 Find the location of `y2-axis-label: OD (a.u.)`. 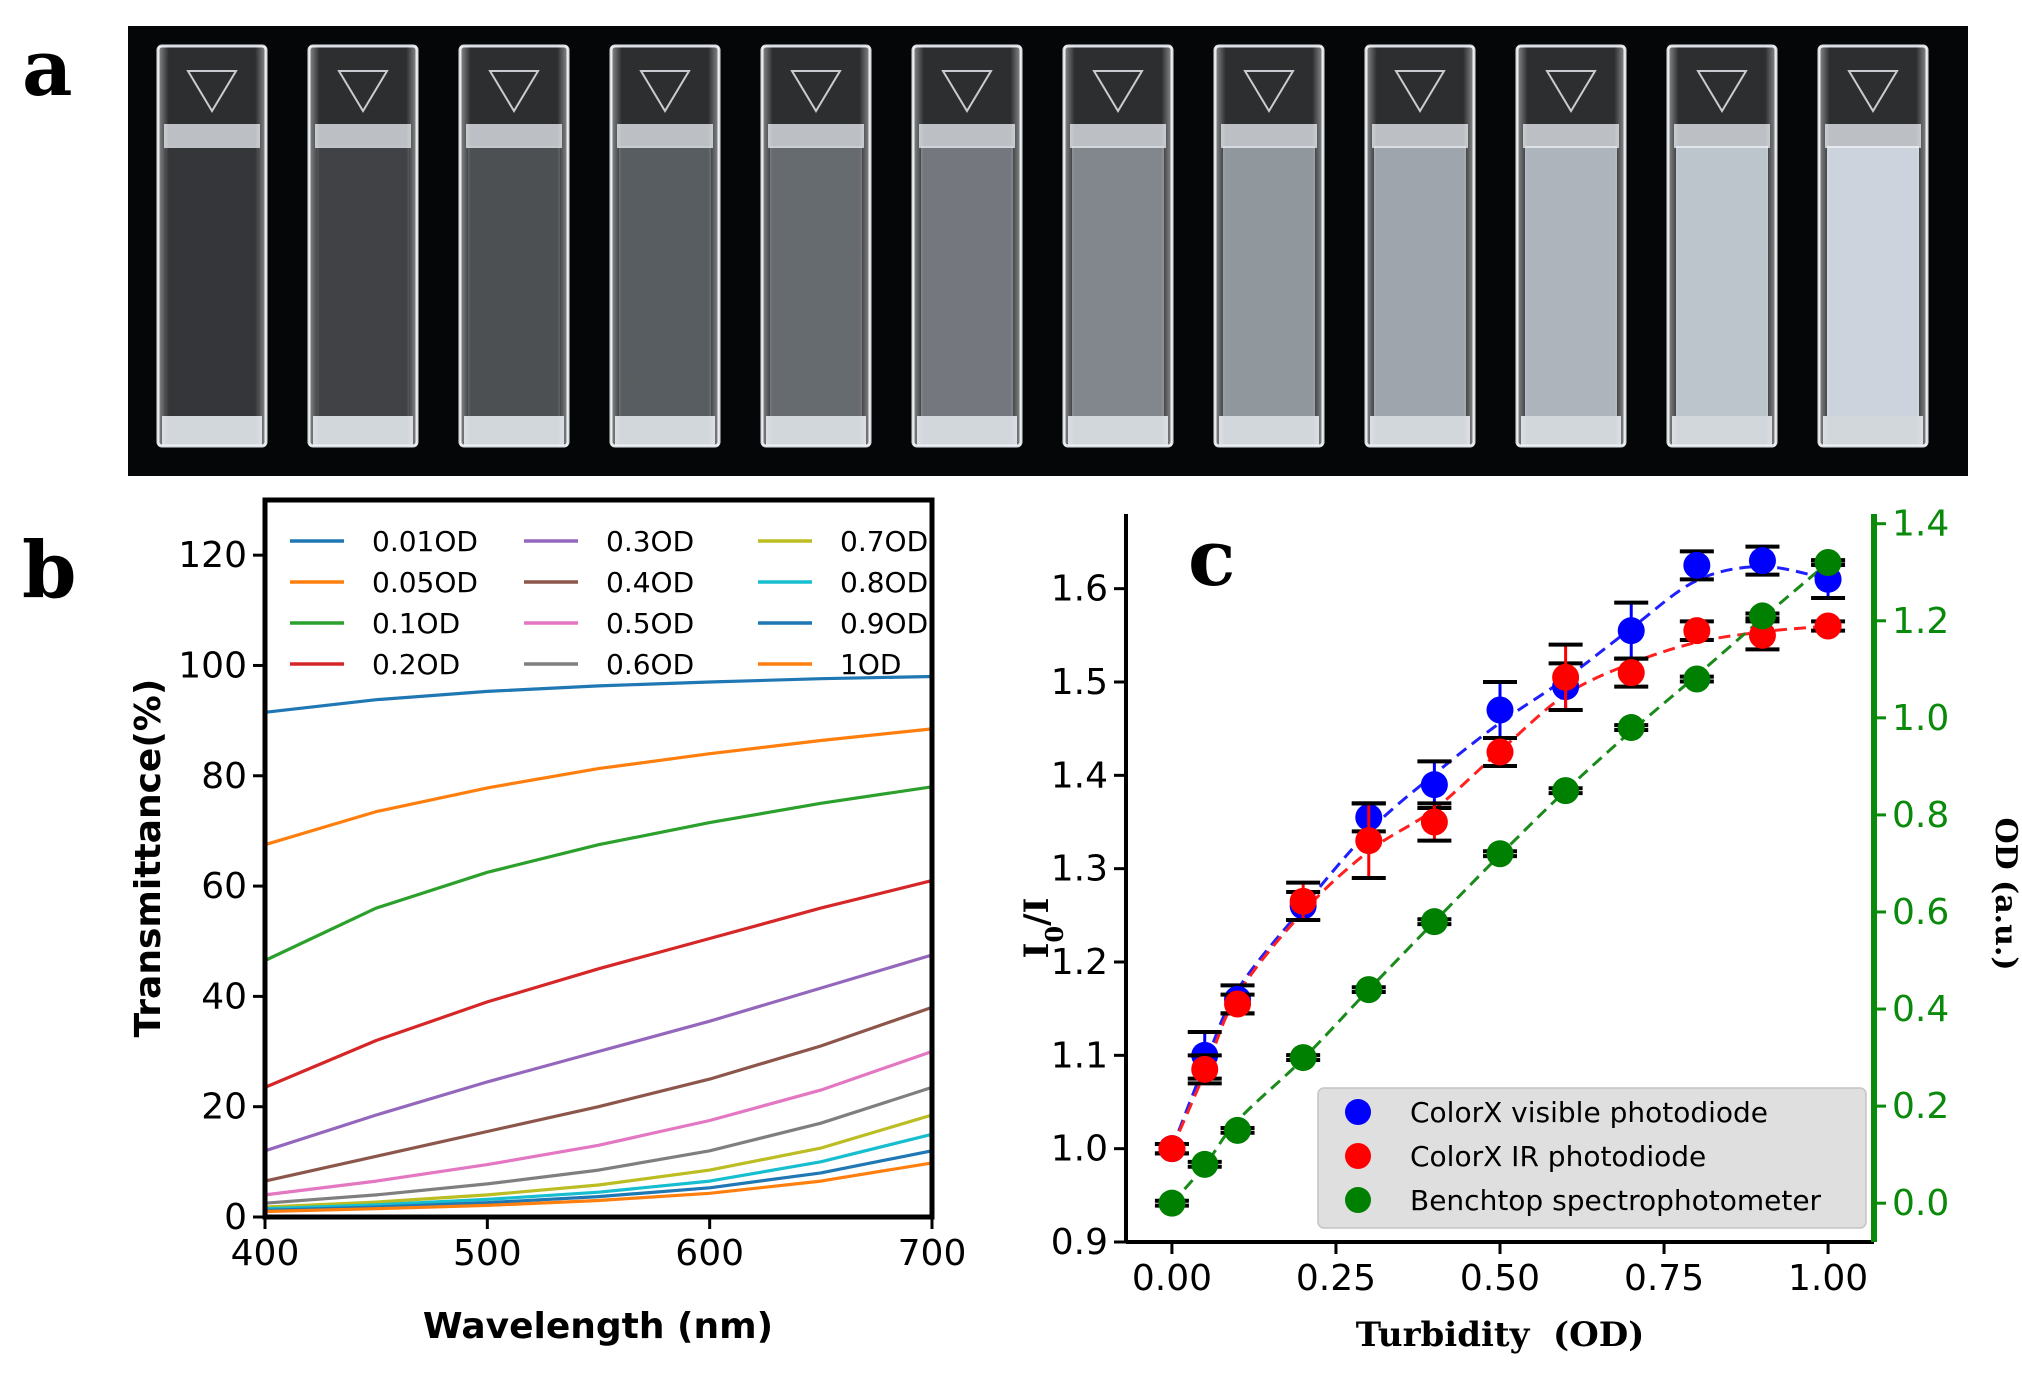

y2-axis-label: OD (a.u.) is located at coordinates (2005, 893).